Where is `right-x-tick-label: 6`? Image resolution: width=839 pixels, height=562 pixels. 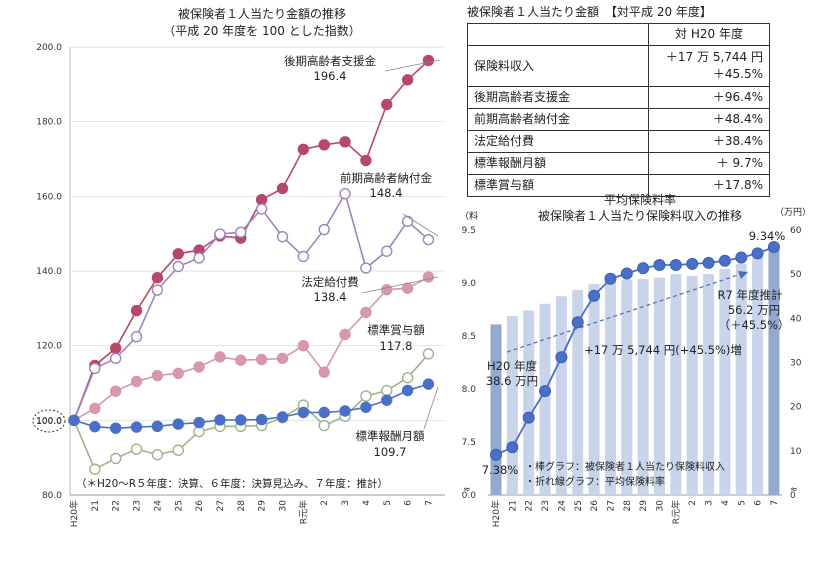 right-x-tick-label: 6 is located at coordinates (759, 503).